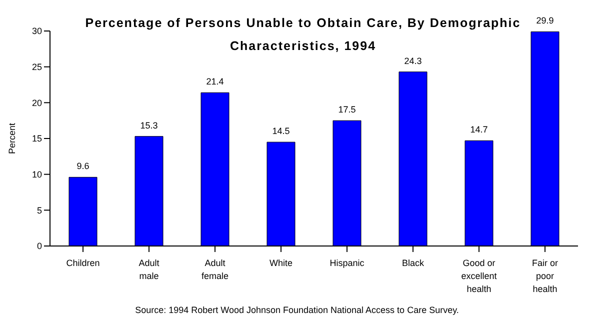 This screenshot has height=334, width=594. I want to click on x-tick-label: Hispanic, so click(347, 263).